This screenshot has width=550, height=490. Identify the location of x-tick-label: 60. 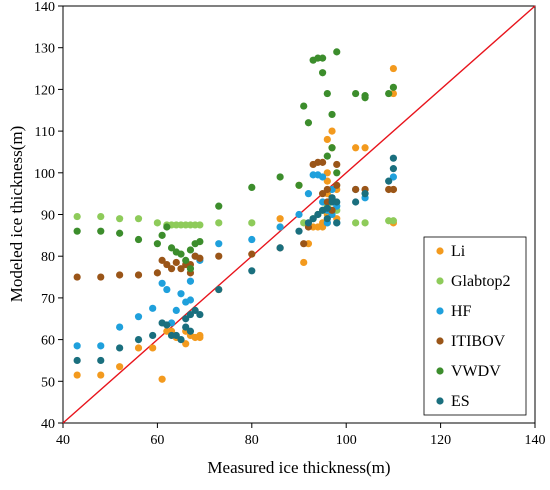
(157, 440).